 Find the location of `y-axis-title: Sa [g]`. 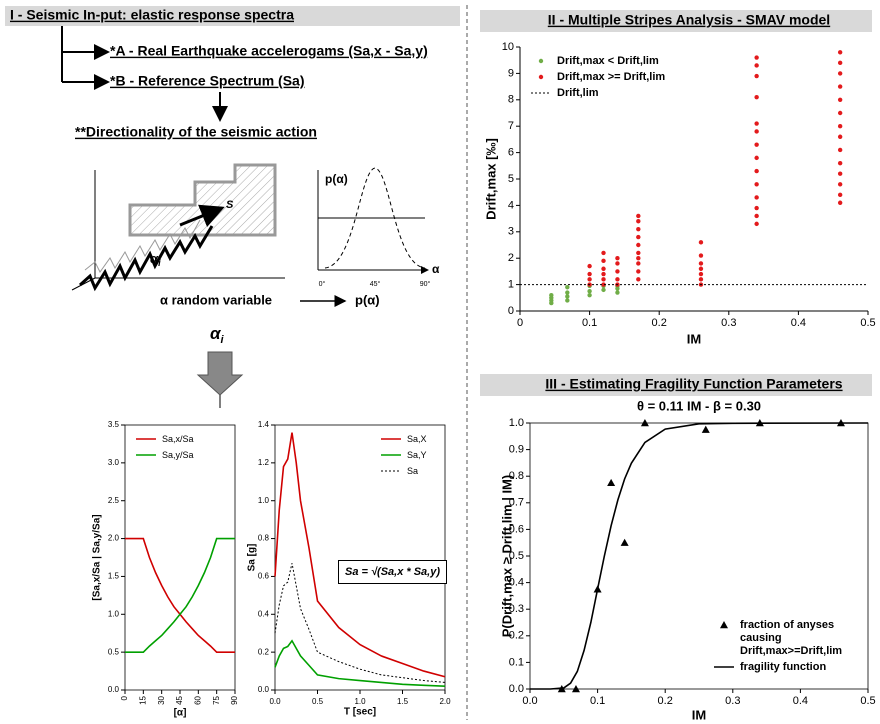

y-axis-title: Sa [g] is located at coordinates (252, 558).